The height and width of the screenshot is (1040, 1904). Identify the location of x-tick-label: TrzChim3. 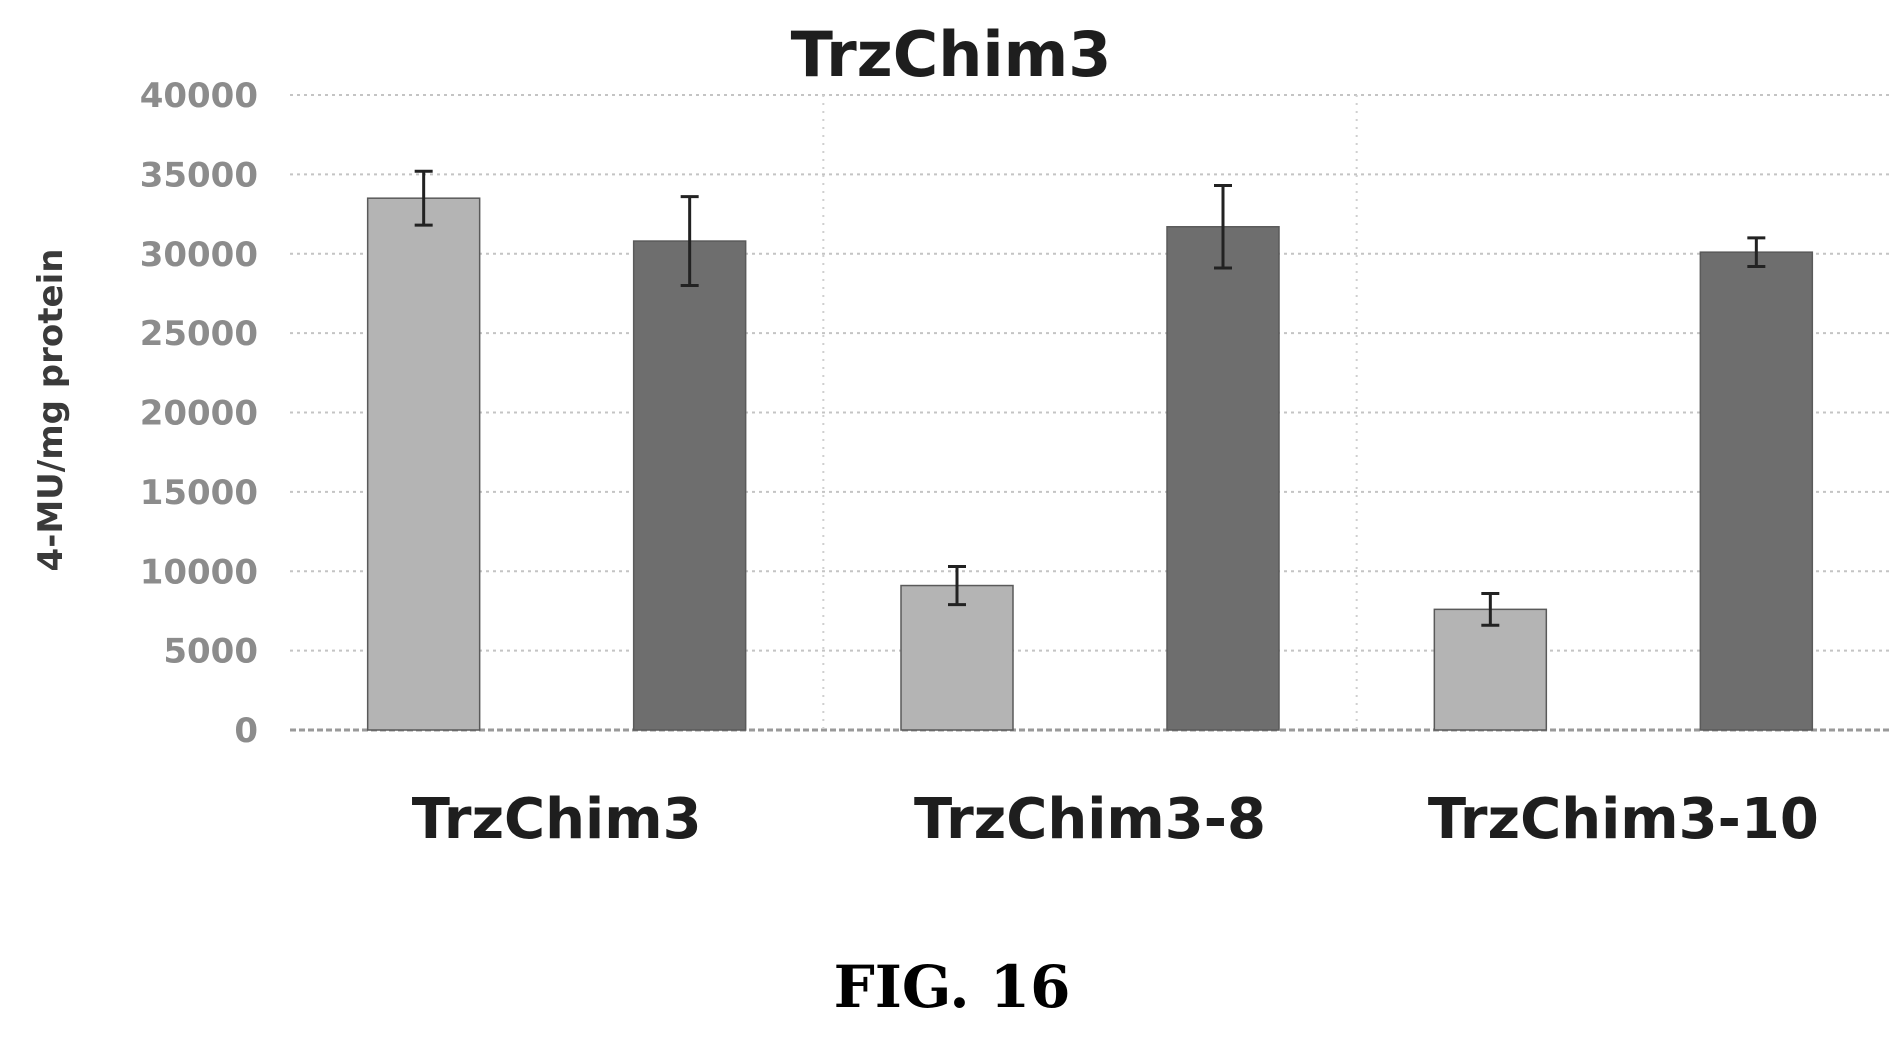
(557, 819).